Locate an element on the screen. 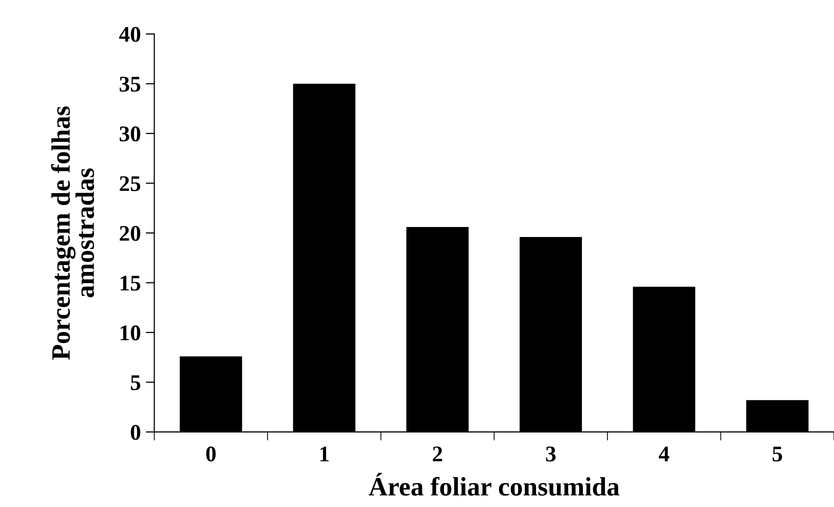 The height and width of the screenshot is (507, 834). y-axis-title: Porcentagem de folhas amostradas is located at coordinates (72, 233).